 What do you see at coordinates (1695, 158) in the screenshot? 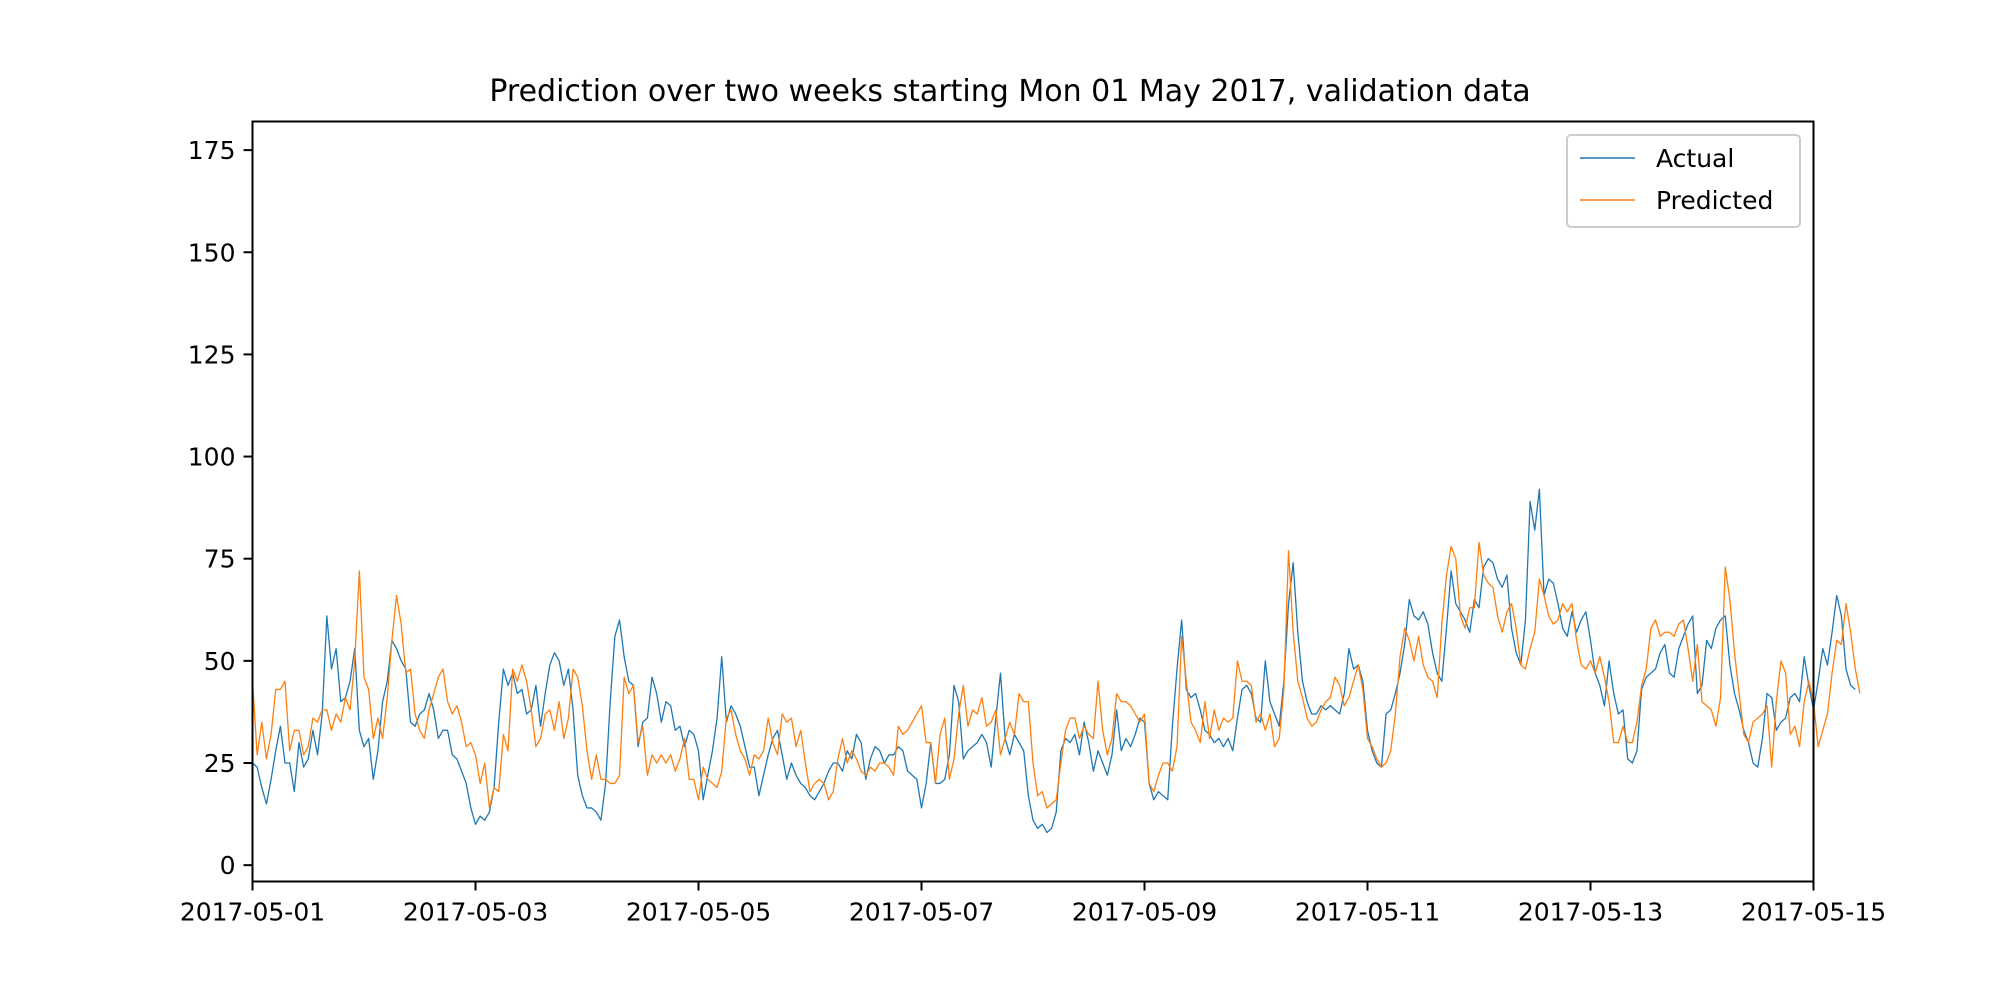
I see `legend-label-actual: Actual` at bounding box center [1695, 158].